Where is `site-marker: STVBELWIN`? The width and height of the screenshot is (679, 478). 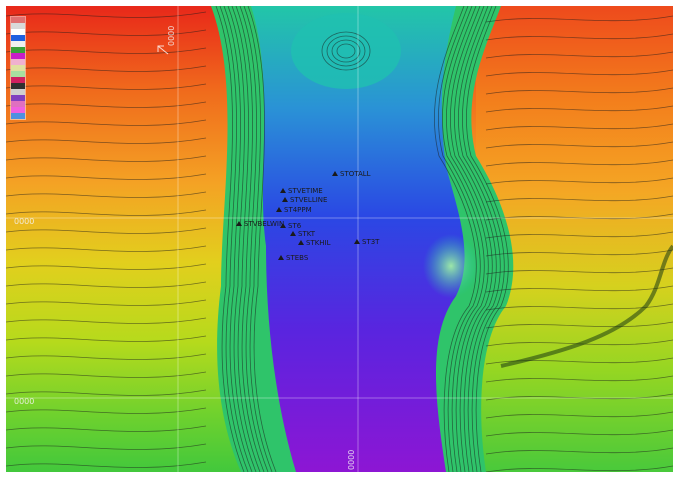 site-marker: STVBELWIN is located at coordinates (260, 224).